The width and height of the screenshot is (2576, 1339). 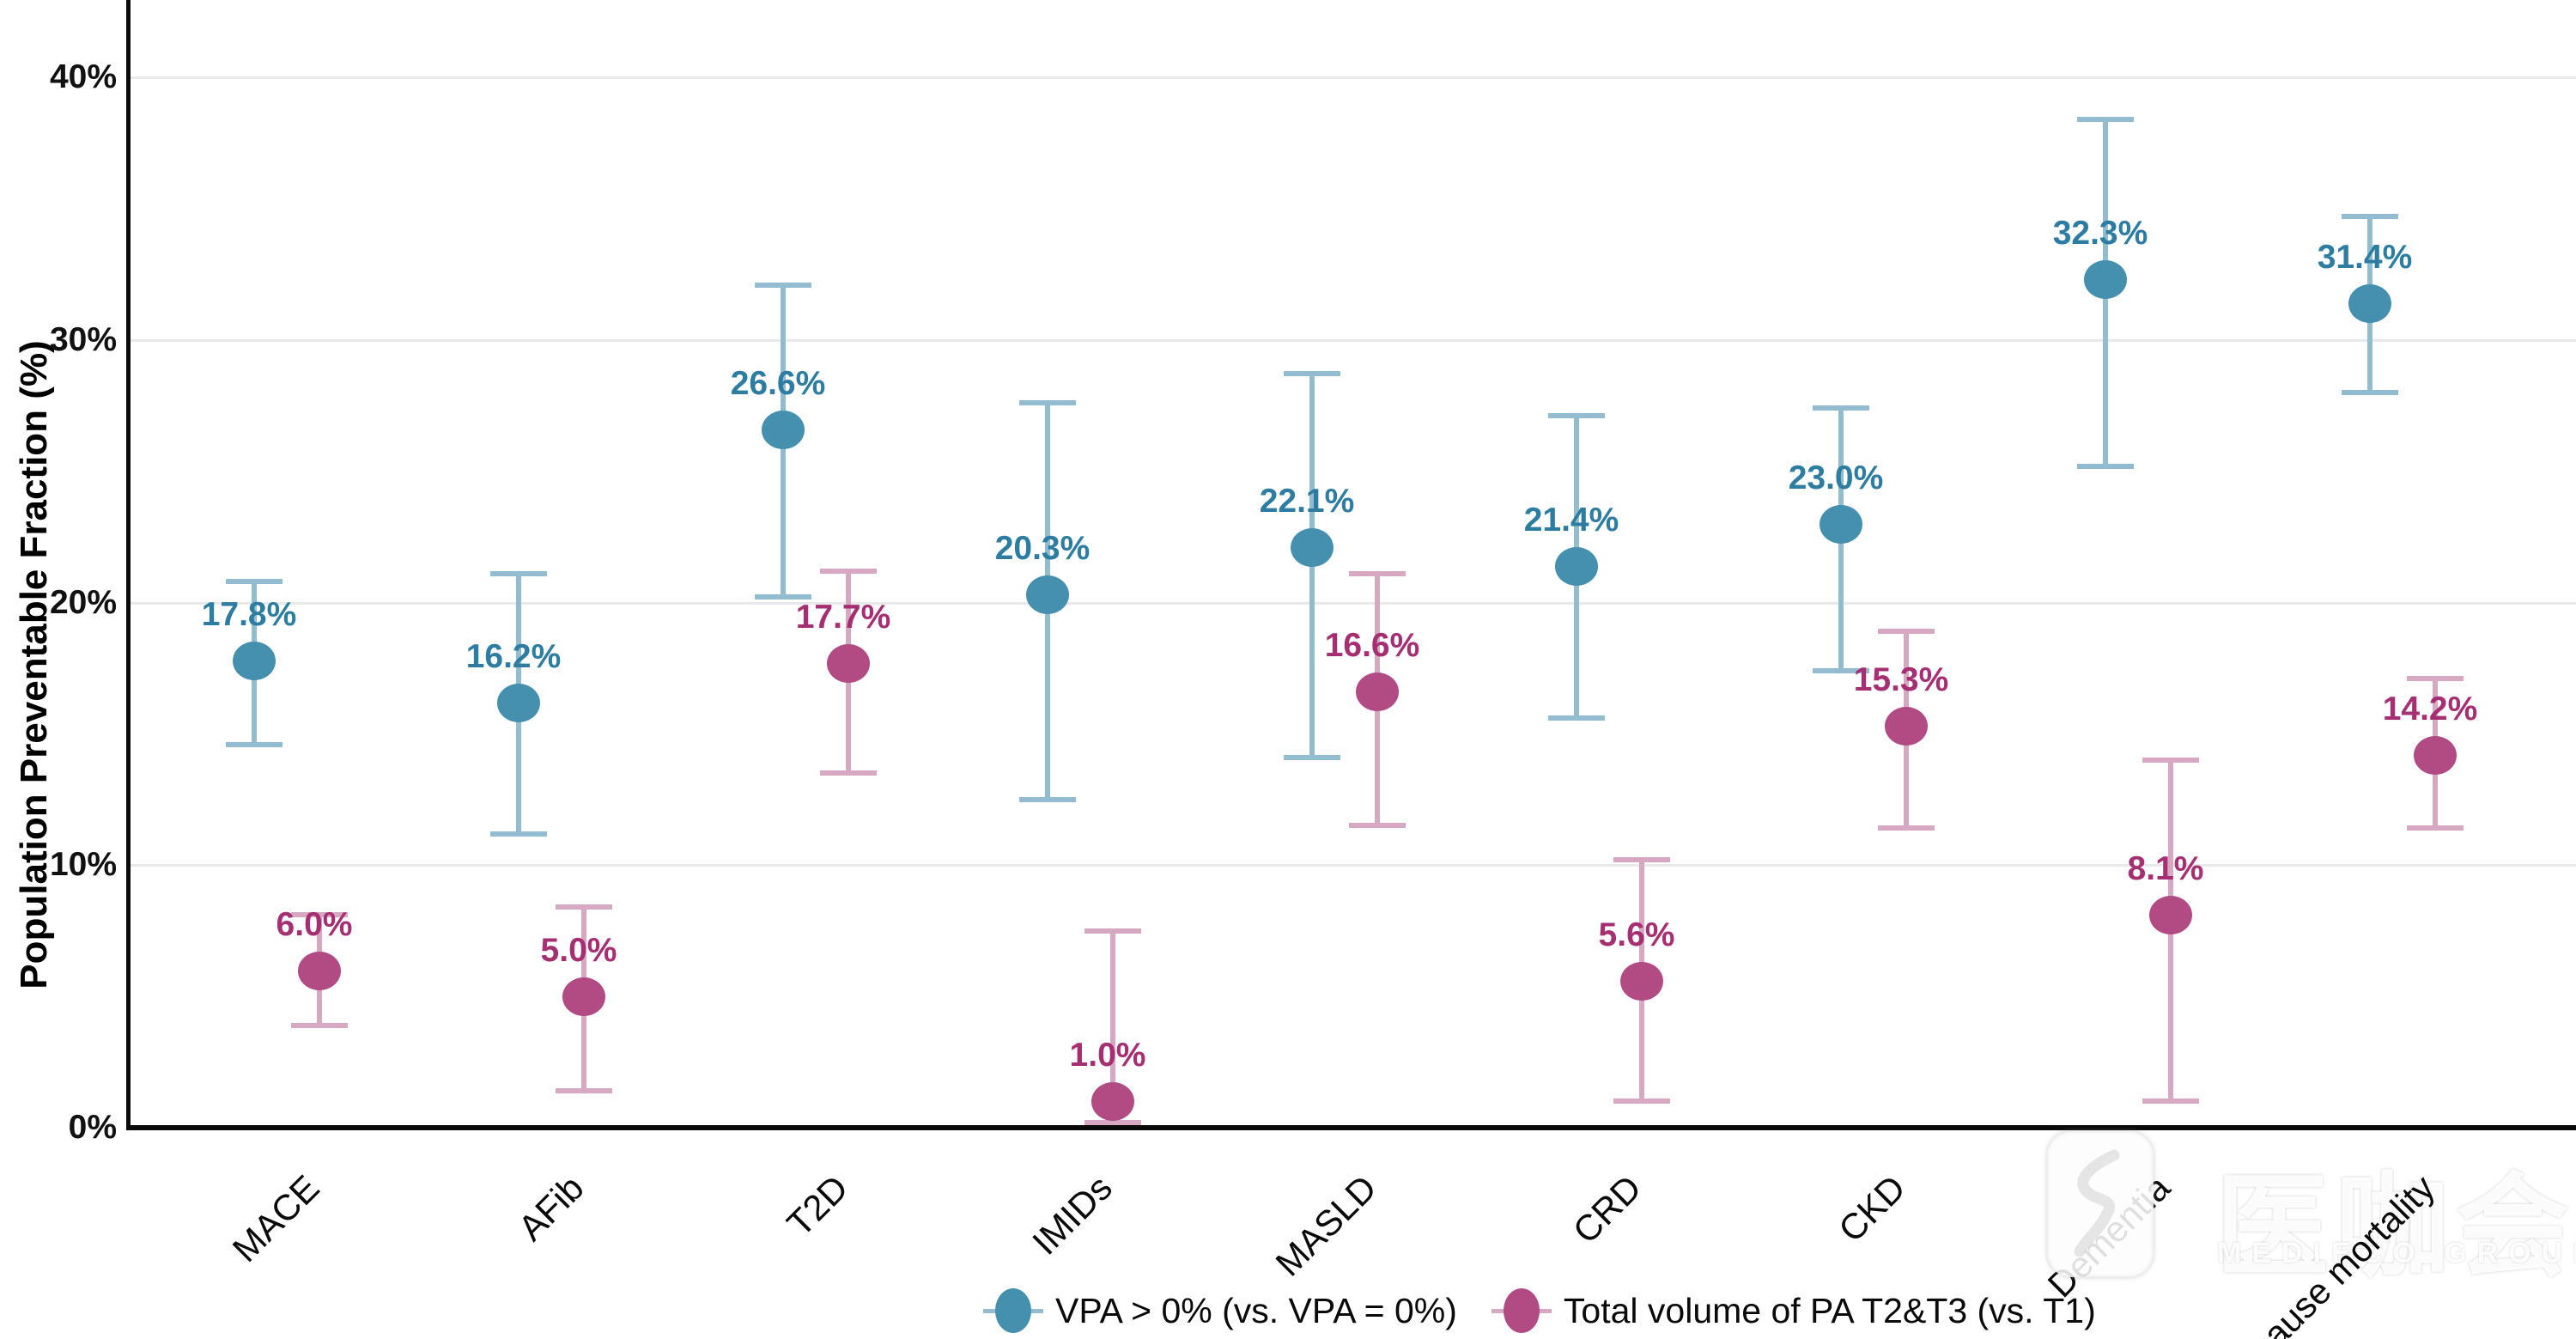 I want to click on watermark-cn-text: 医咖会, so click(x=2396, y=1227).